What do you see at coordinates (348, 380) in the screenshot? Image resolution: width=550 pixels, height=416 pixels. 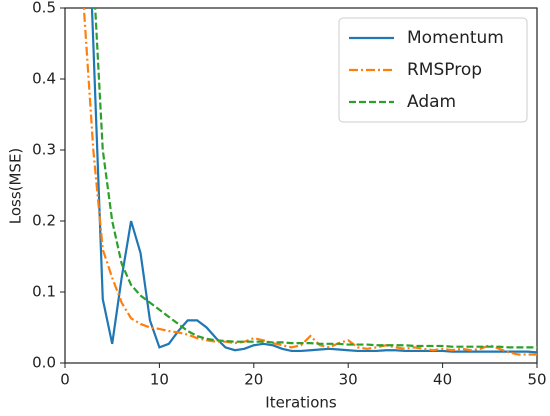 I see `x-tick-label: 30` at bounding box center [348, 380].